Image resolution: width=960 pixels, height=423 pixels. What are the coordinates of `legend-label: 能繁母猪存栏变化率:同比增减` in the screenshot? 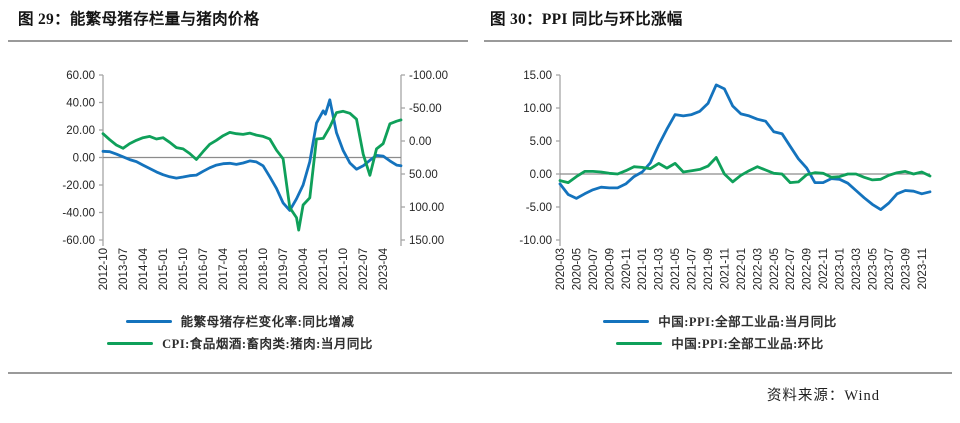 It's located at (267, 321).